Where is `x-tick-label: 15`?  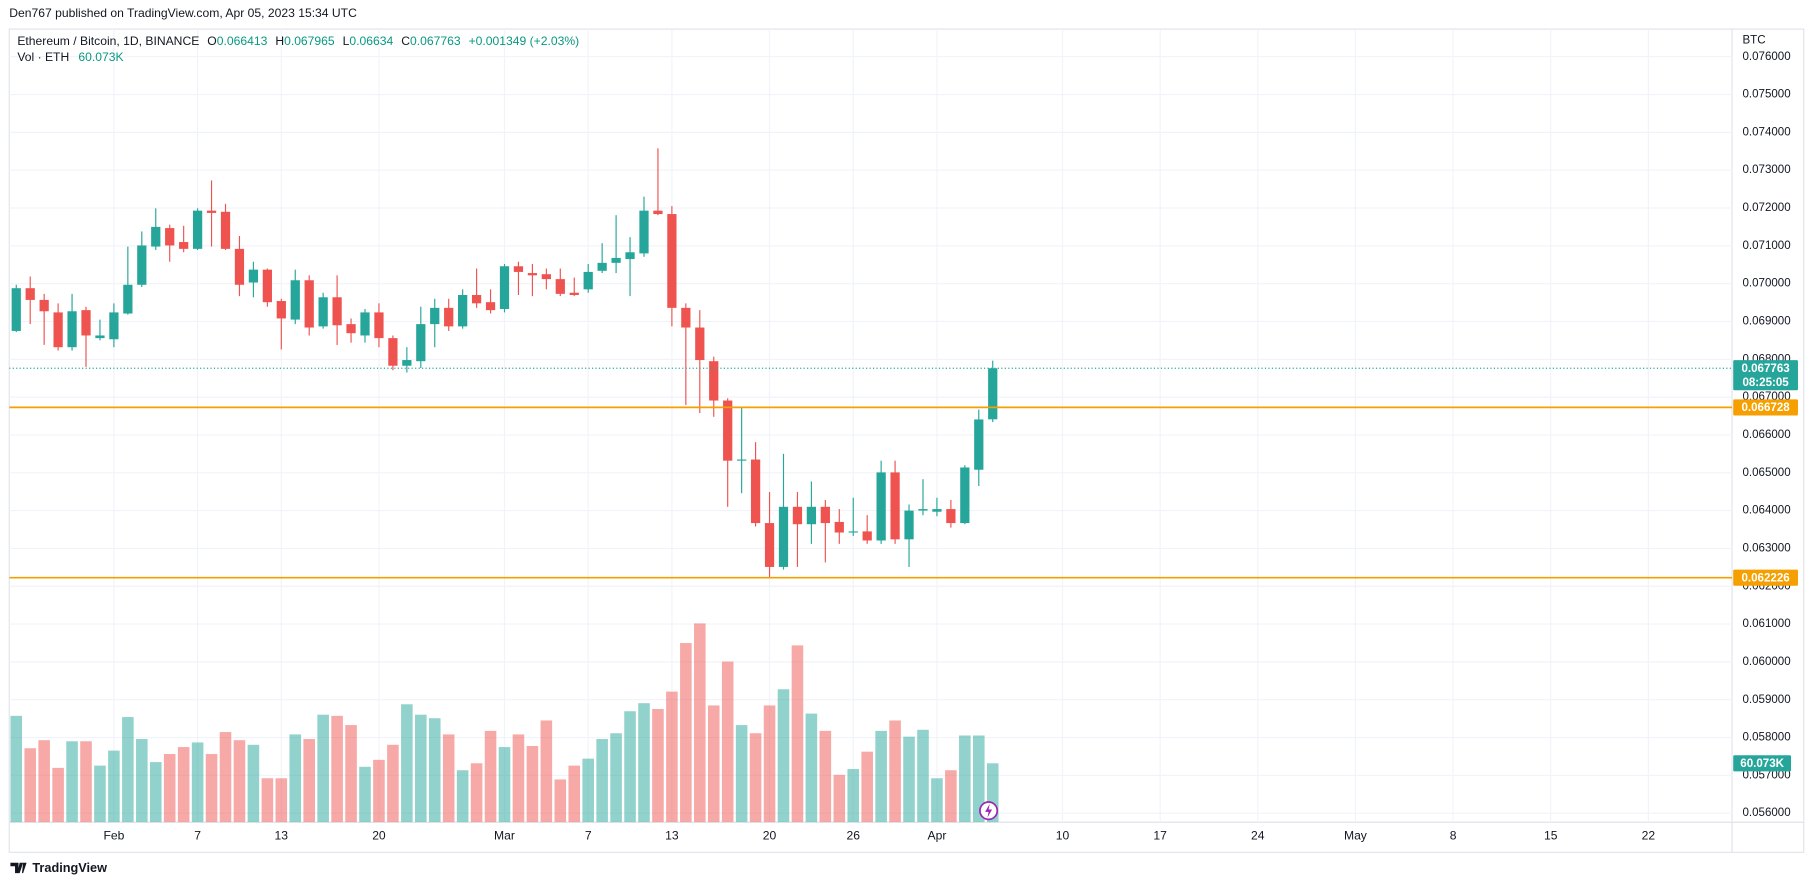 x-tick-label: 15 is located at coordinates (1551, 835).